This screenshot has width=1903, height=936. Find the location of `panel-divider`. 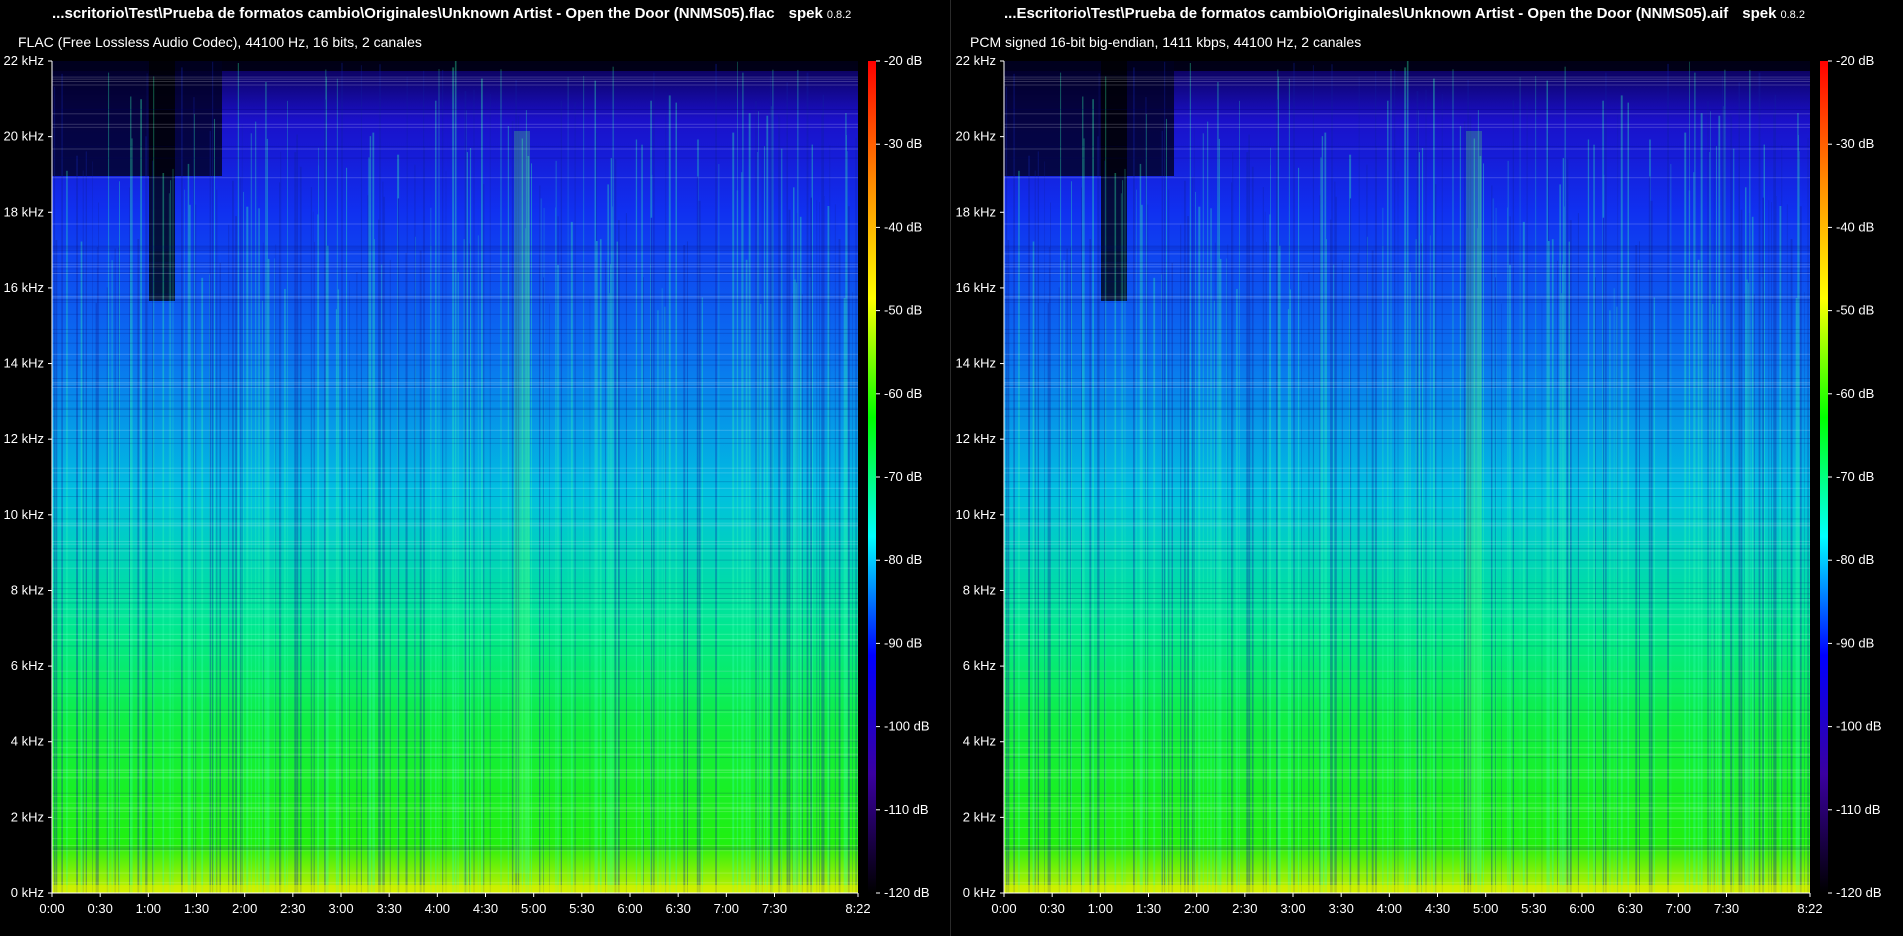

panel-divider is located at coordinates (950, 468).